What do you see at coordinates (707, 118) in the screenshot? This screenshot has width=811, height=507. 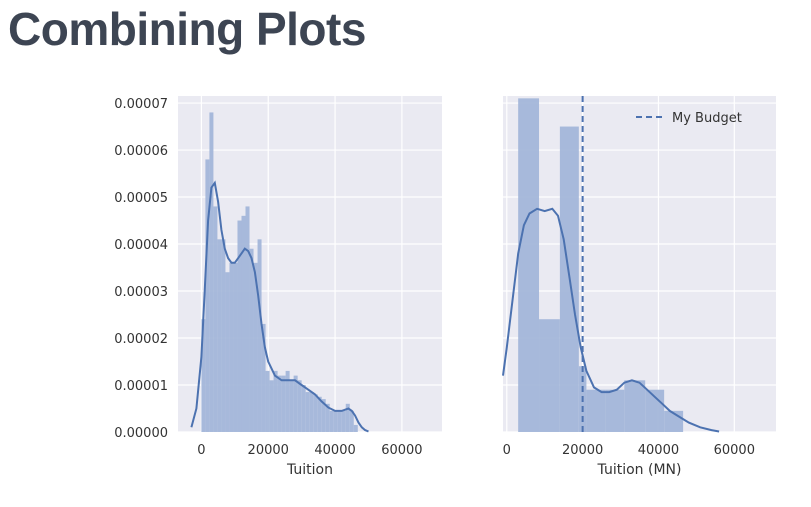 I see `legend-label: My Budget` at bounding box center [707, 118].